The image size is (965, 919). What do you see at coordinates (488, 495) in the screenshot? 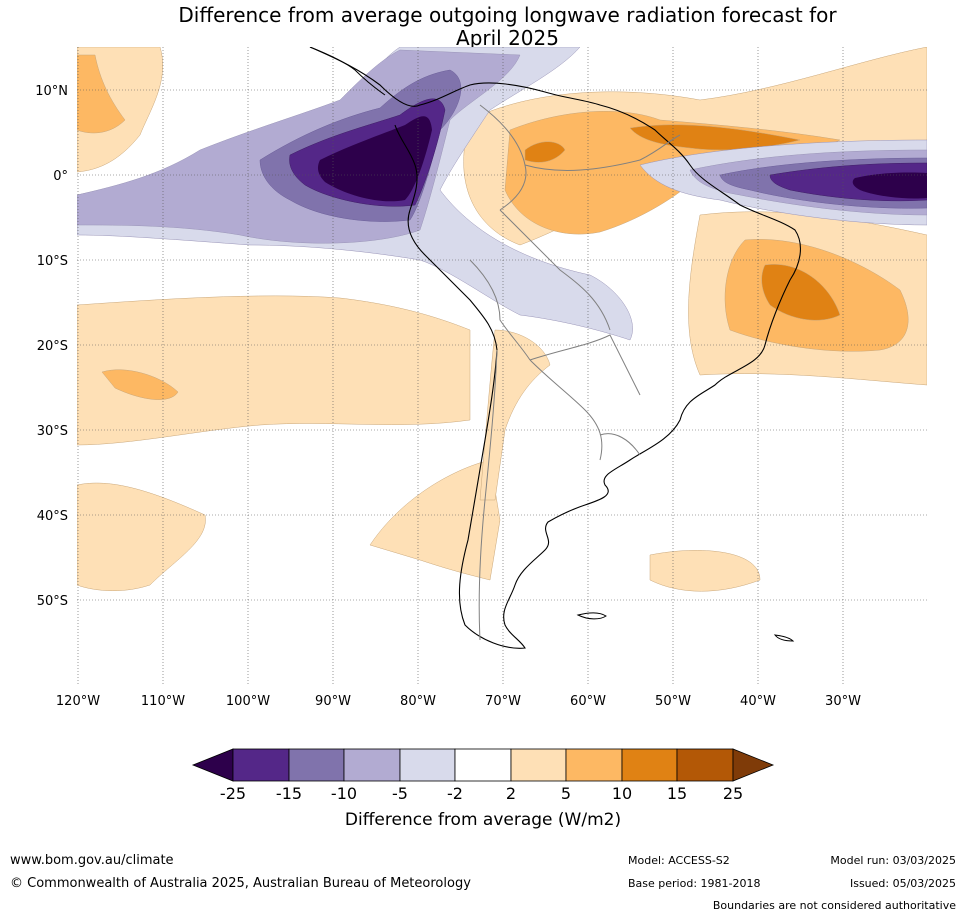
I see `border-argentina-chile` at bounding box center [488, 495].